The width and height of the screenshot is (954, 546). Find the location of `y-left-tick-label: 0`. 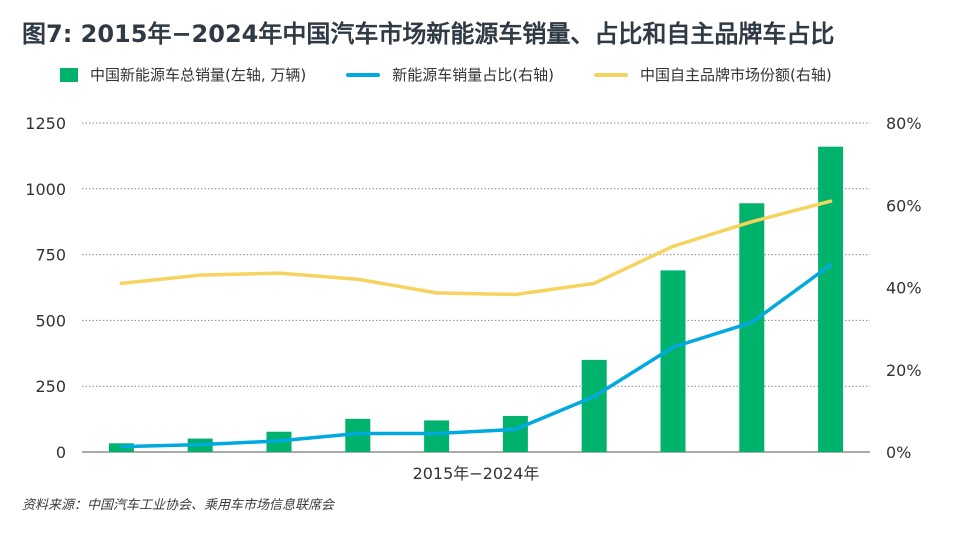

y-left-tick-label: 0 is located at coordinates (61, 452).